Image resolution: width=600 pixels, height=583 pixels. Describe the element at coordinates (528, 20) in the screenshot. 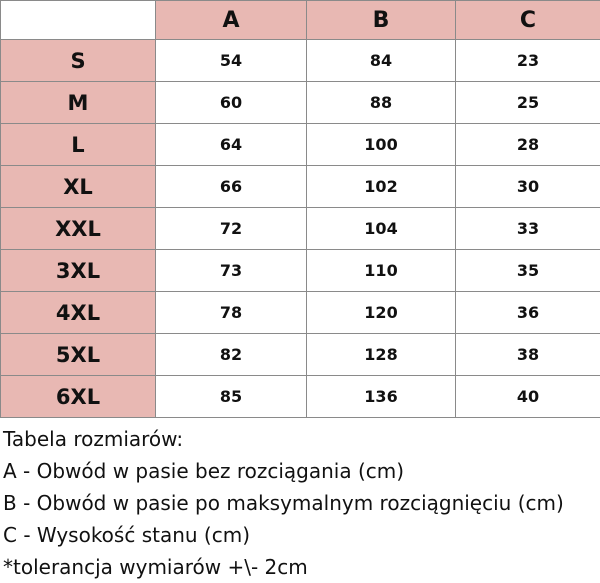

I see `column-header-c: C` at that location.